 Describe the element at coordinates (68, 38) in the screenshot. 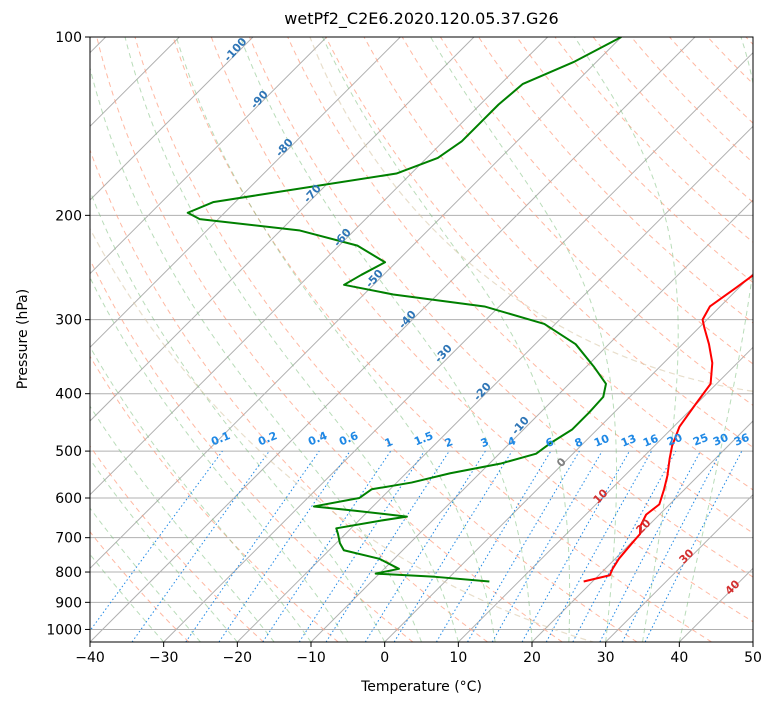

I see `y-tick-label: 100` at that location.